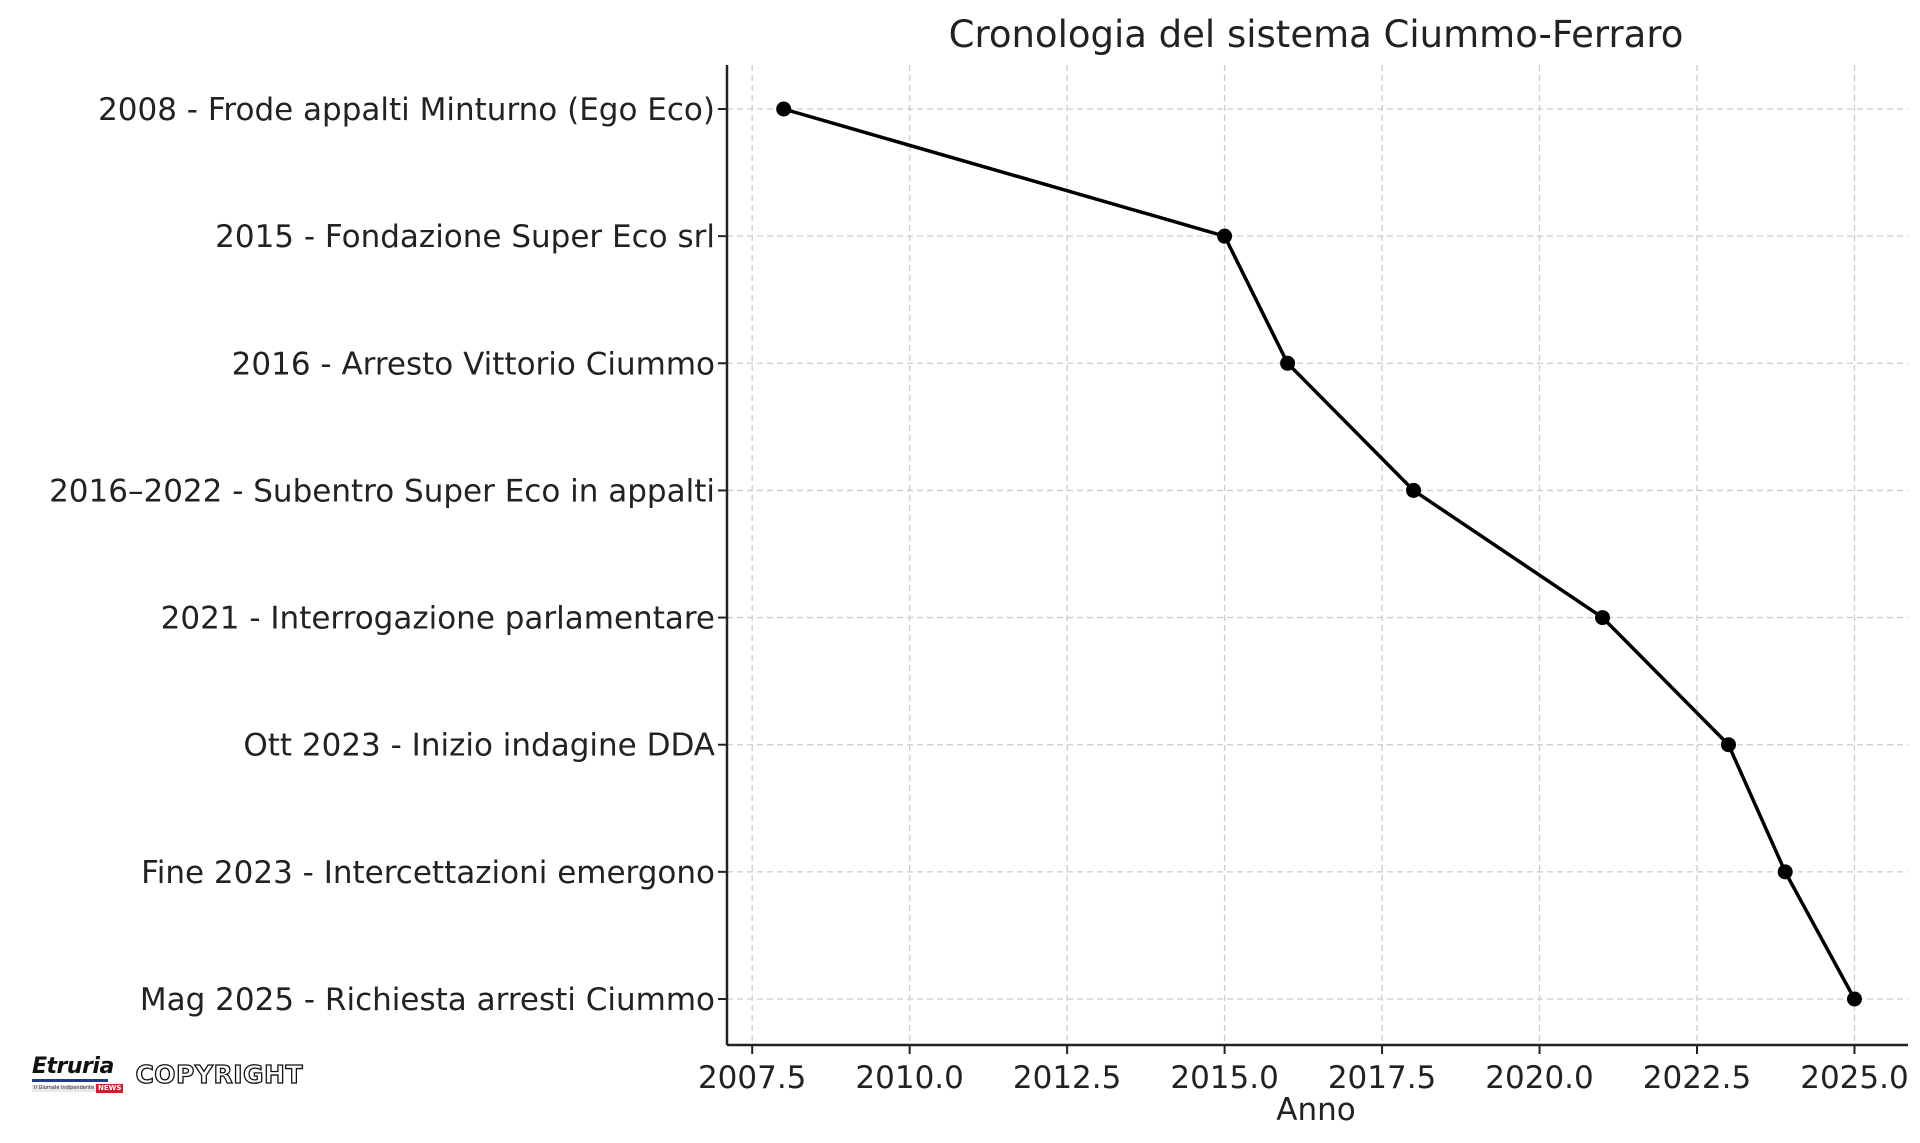 The height and width of the screenshot is (1143, 1920). I want to click on x-tick-label: 2017.5, so click(1382, 1078).